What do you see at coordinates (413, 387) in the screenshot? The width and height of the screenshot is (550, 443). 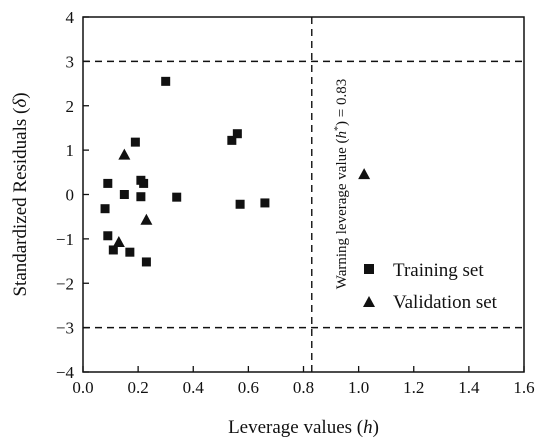 I see `x-tick-label: 1.2` at bounding box center [413, 387].